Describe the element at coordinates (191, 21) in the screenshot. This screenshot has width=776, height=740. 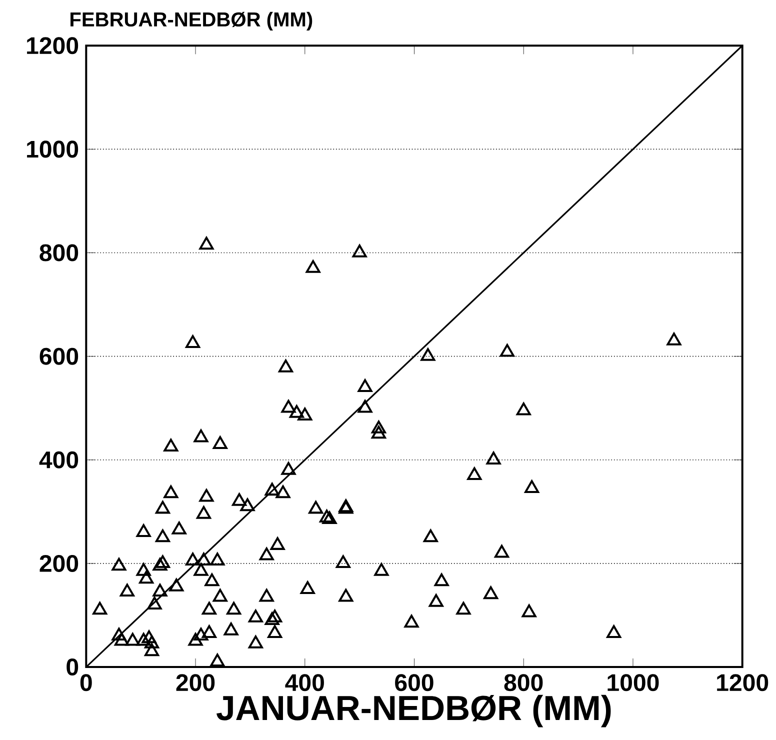
I see `y-axis-title: FEBRUAR-NEDBØR (MM)` at that location.